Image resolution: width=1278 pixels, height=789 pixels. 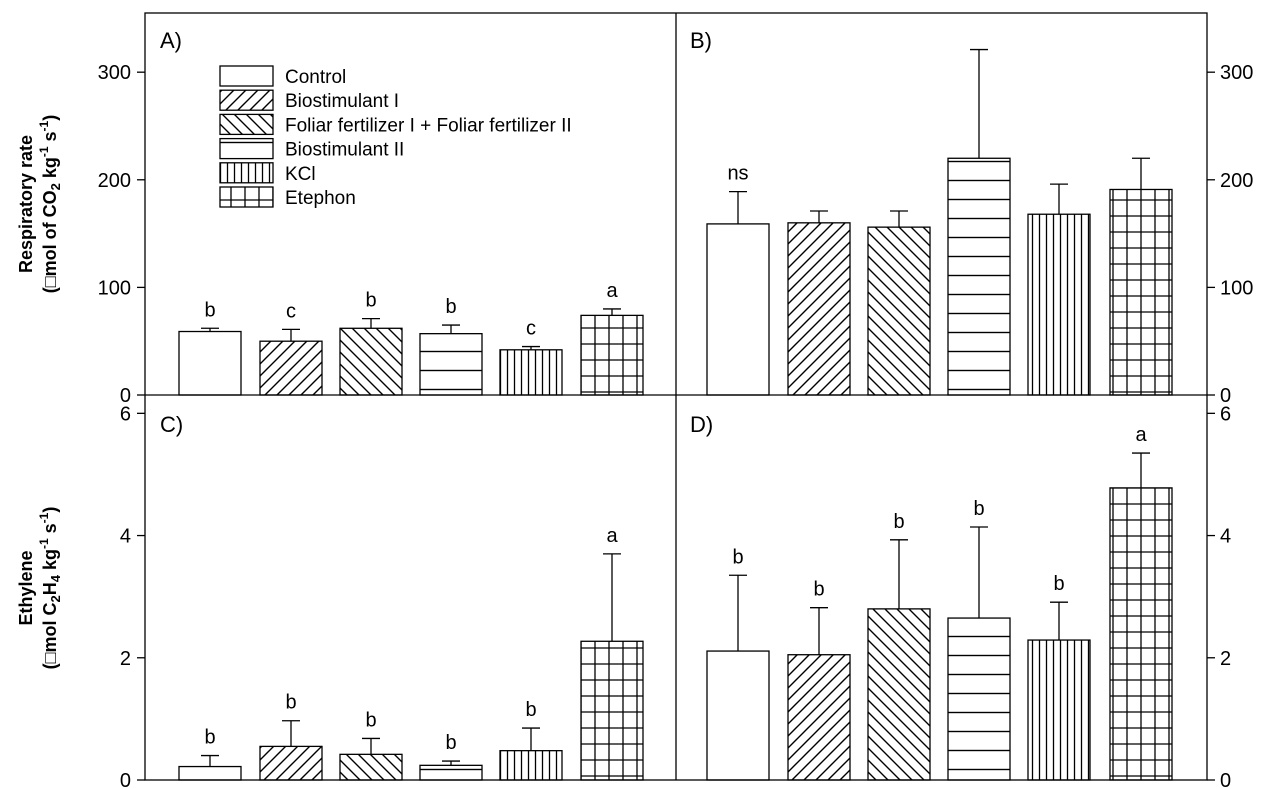 What do you see at coordinates (171, 40) in the screenshot?
I see `panel-label: A)` at bounding box center [171, 40].